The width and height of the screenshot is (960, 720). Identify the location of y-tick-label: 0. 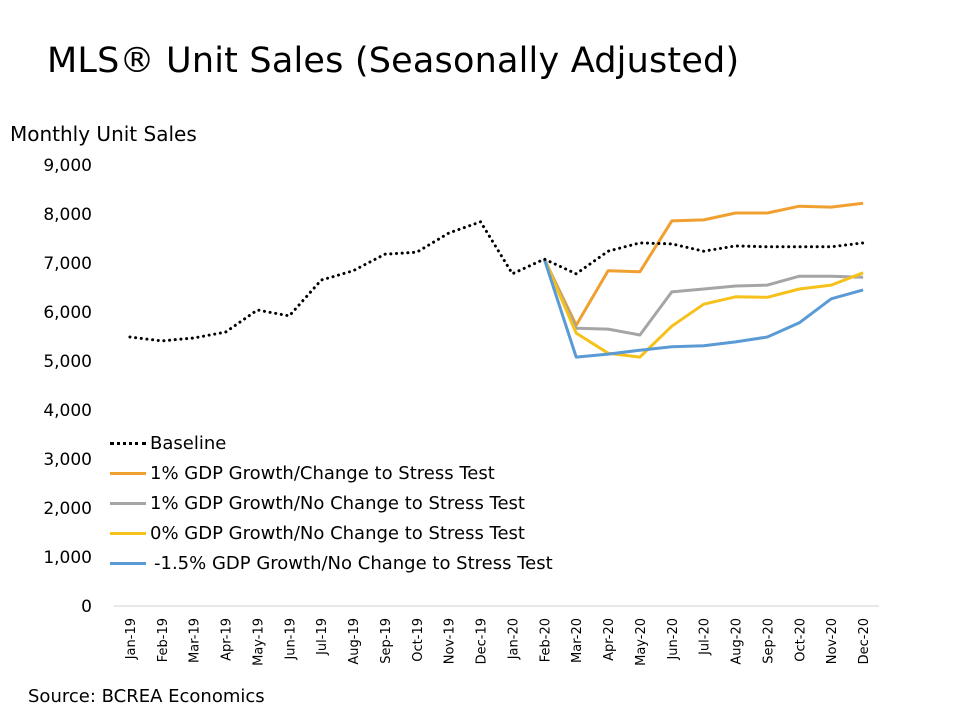
(86, 607).